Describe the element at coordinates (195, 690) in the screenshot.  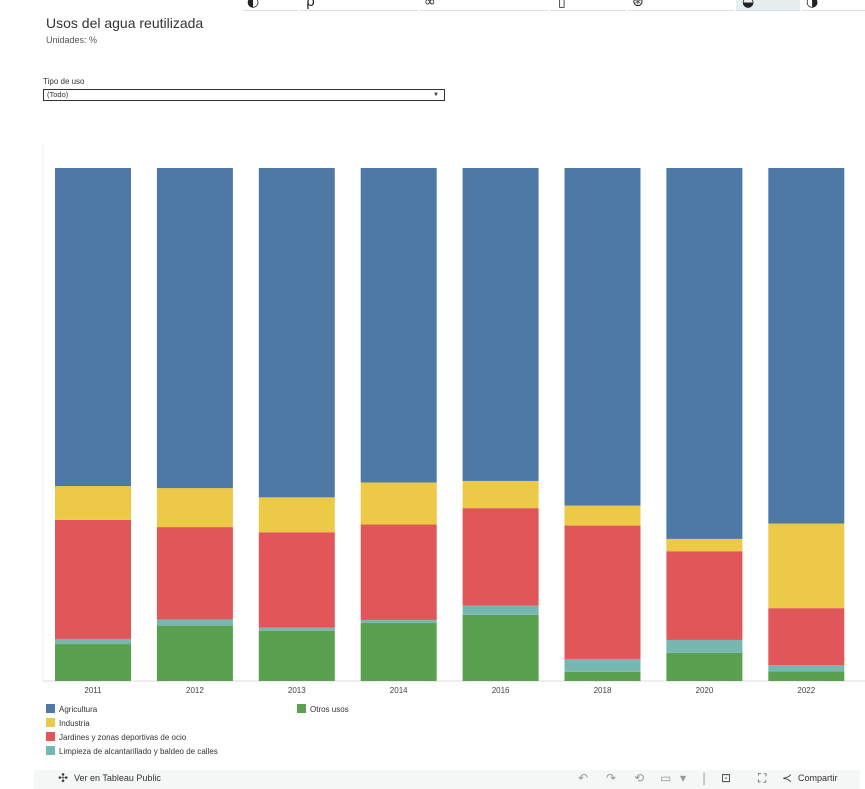
I see `x-tick-label: 2012` at that location.